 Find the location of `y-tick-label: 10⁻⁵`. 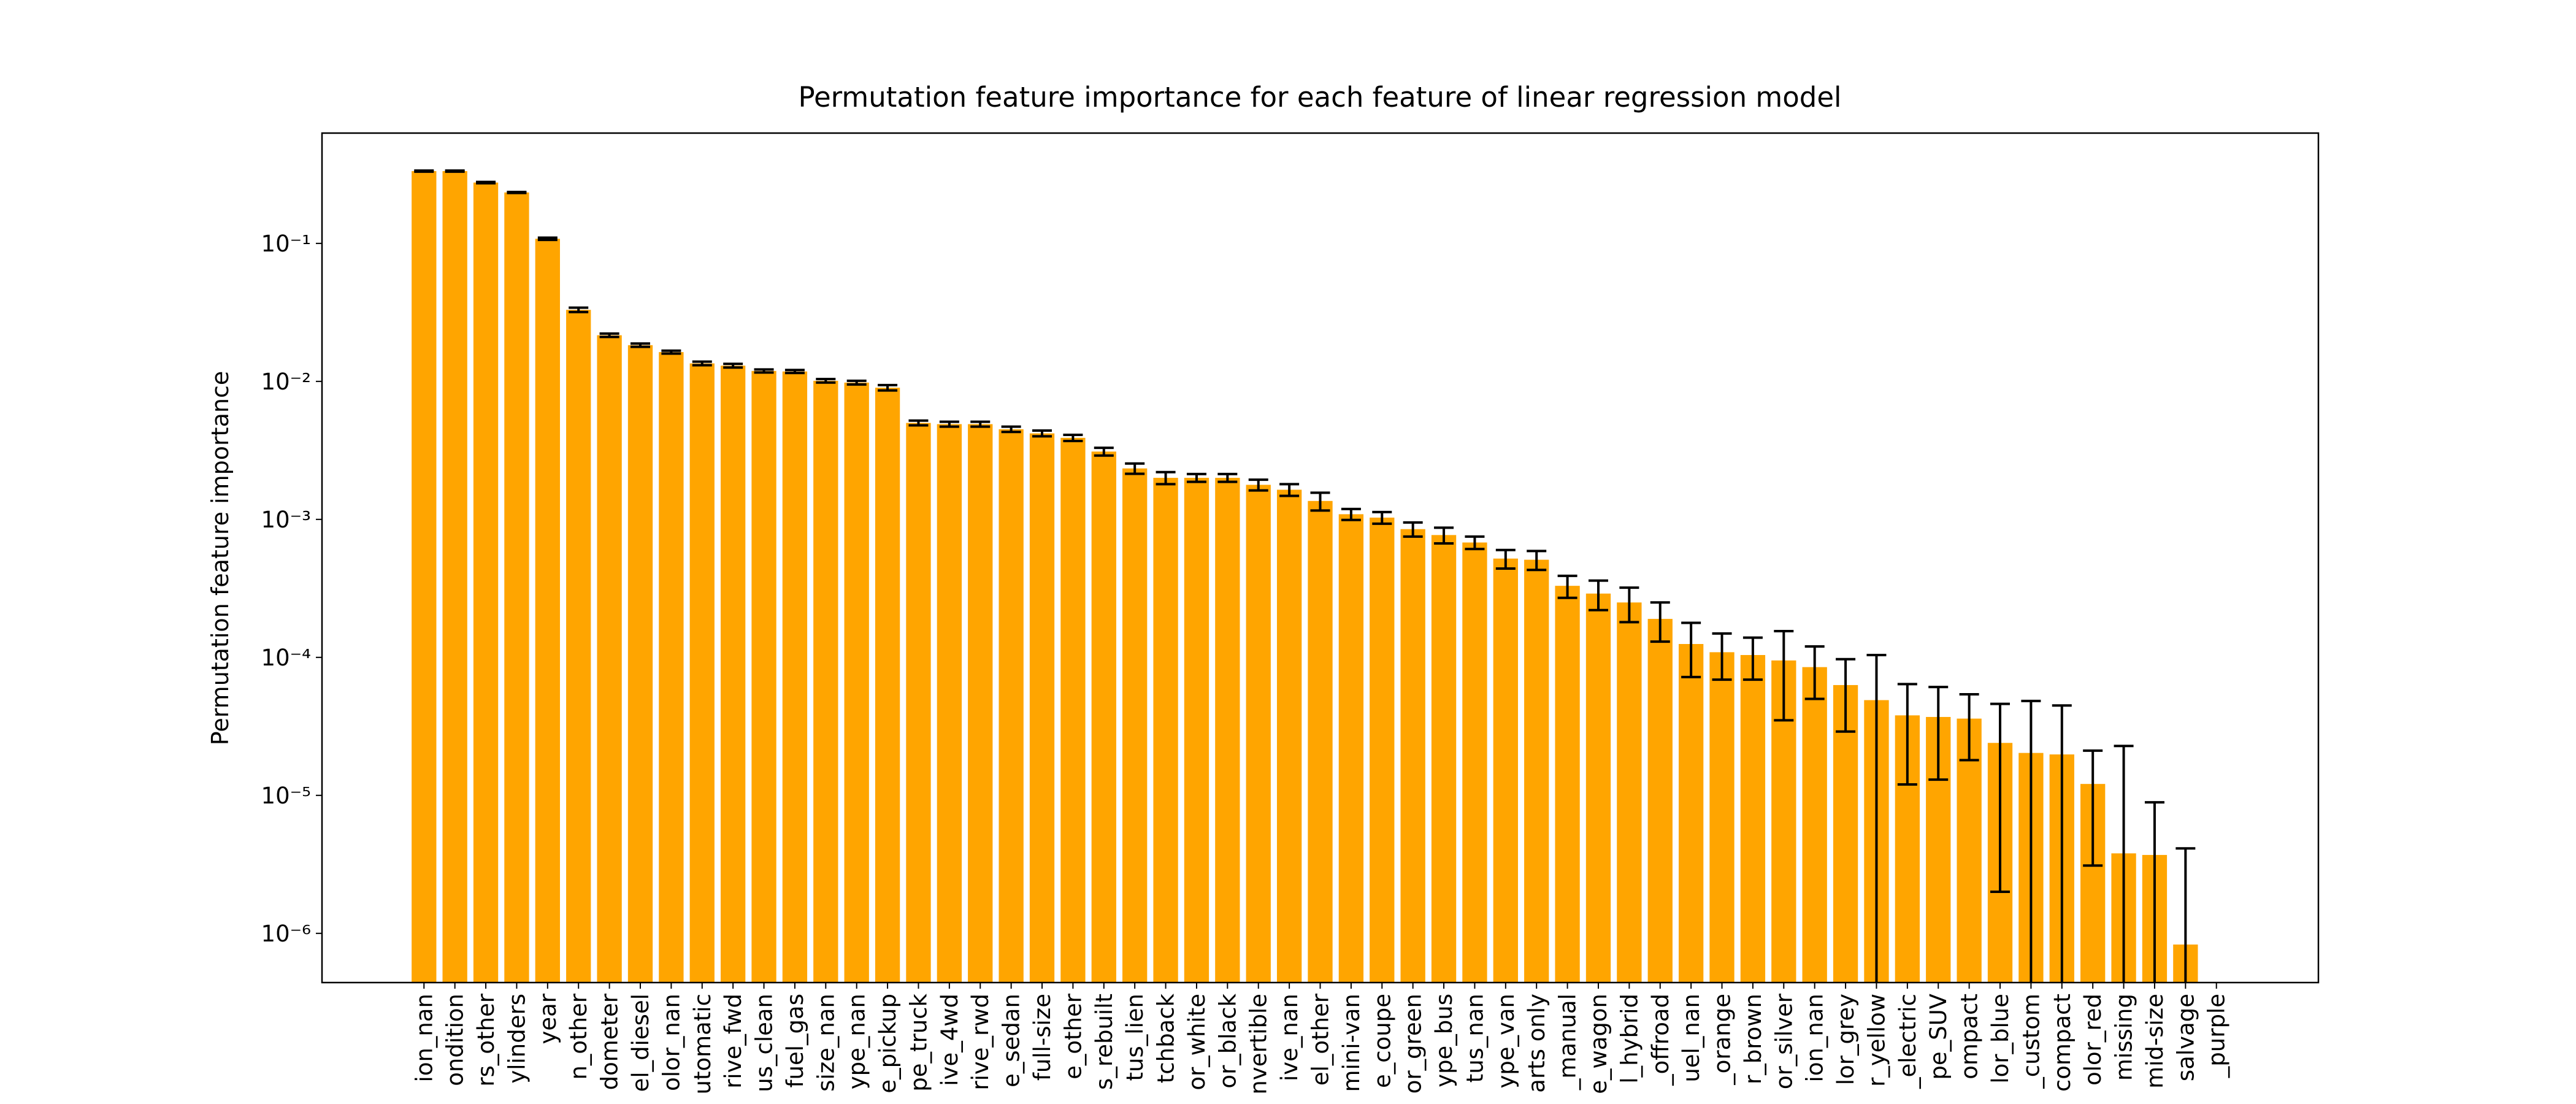

y-tick-label: 10⁻⁵ is located at coordinates (286, 796).